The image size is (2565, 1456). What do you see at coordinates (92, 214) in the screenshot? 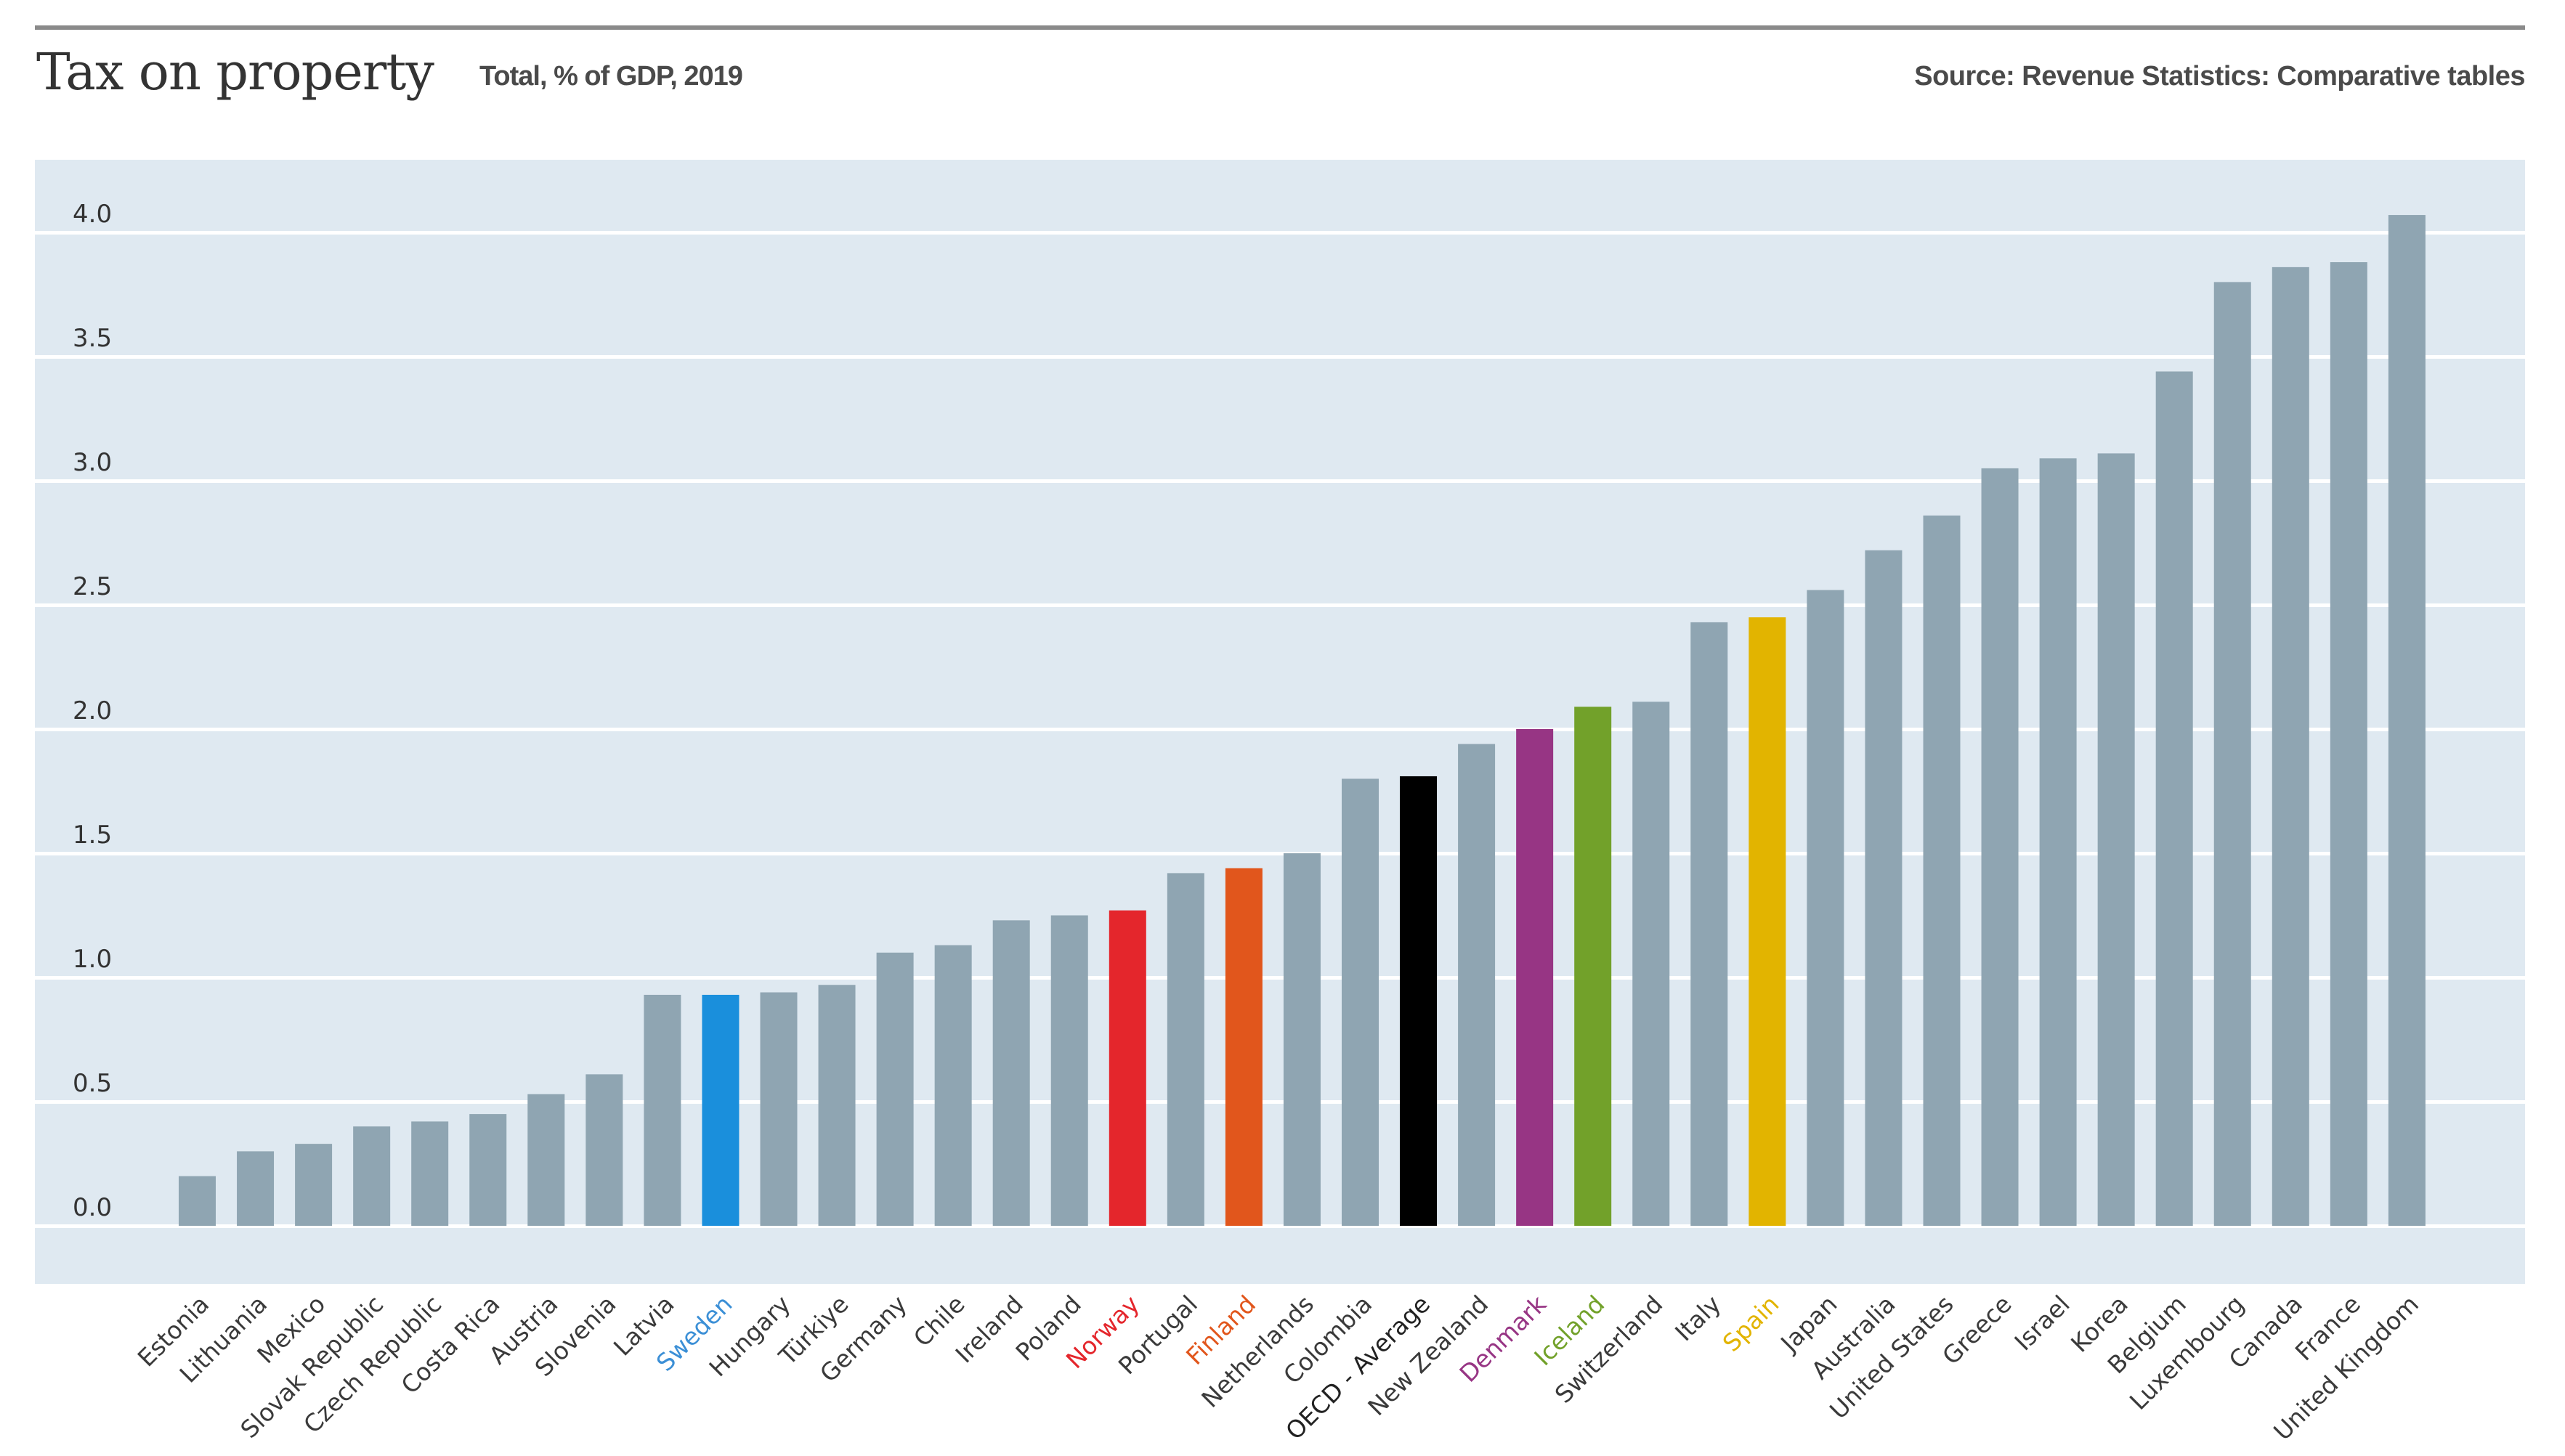
I see `y-tick-label: 4.0` at bounding box center [92, 214].